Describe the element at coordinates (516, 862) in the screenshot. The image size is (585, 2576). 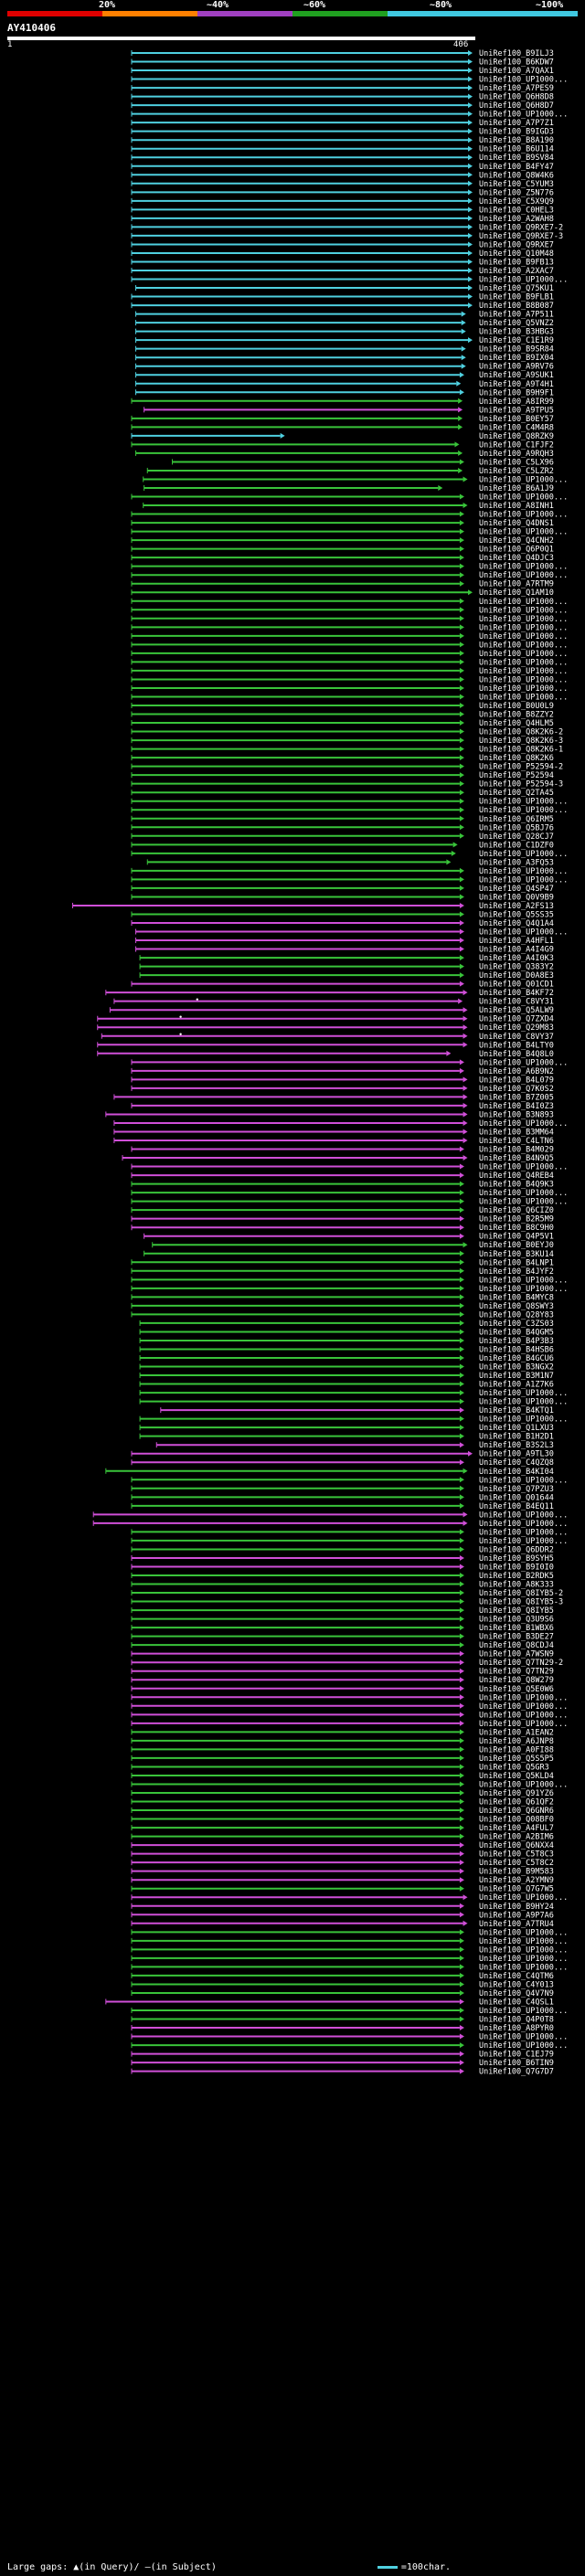
I see `hit-label: UniRef100_A3FQ53` at that location.